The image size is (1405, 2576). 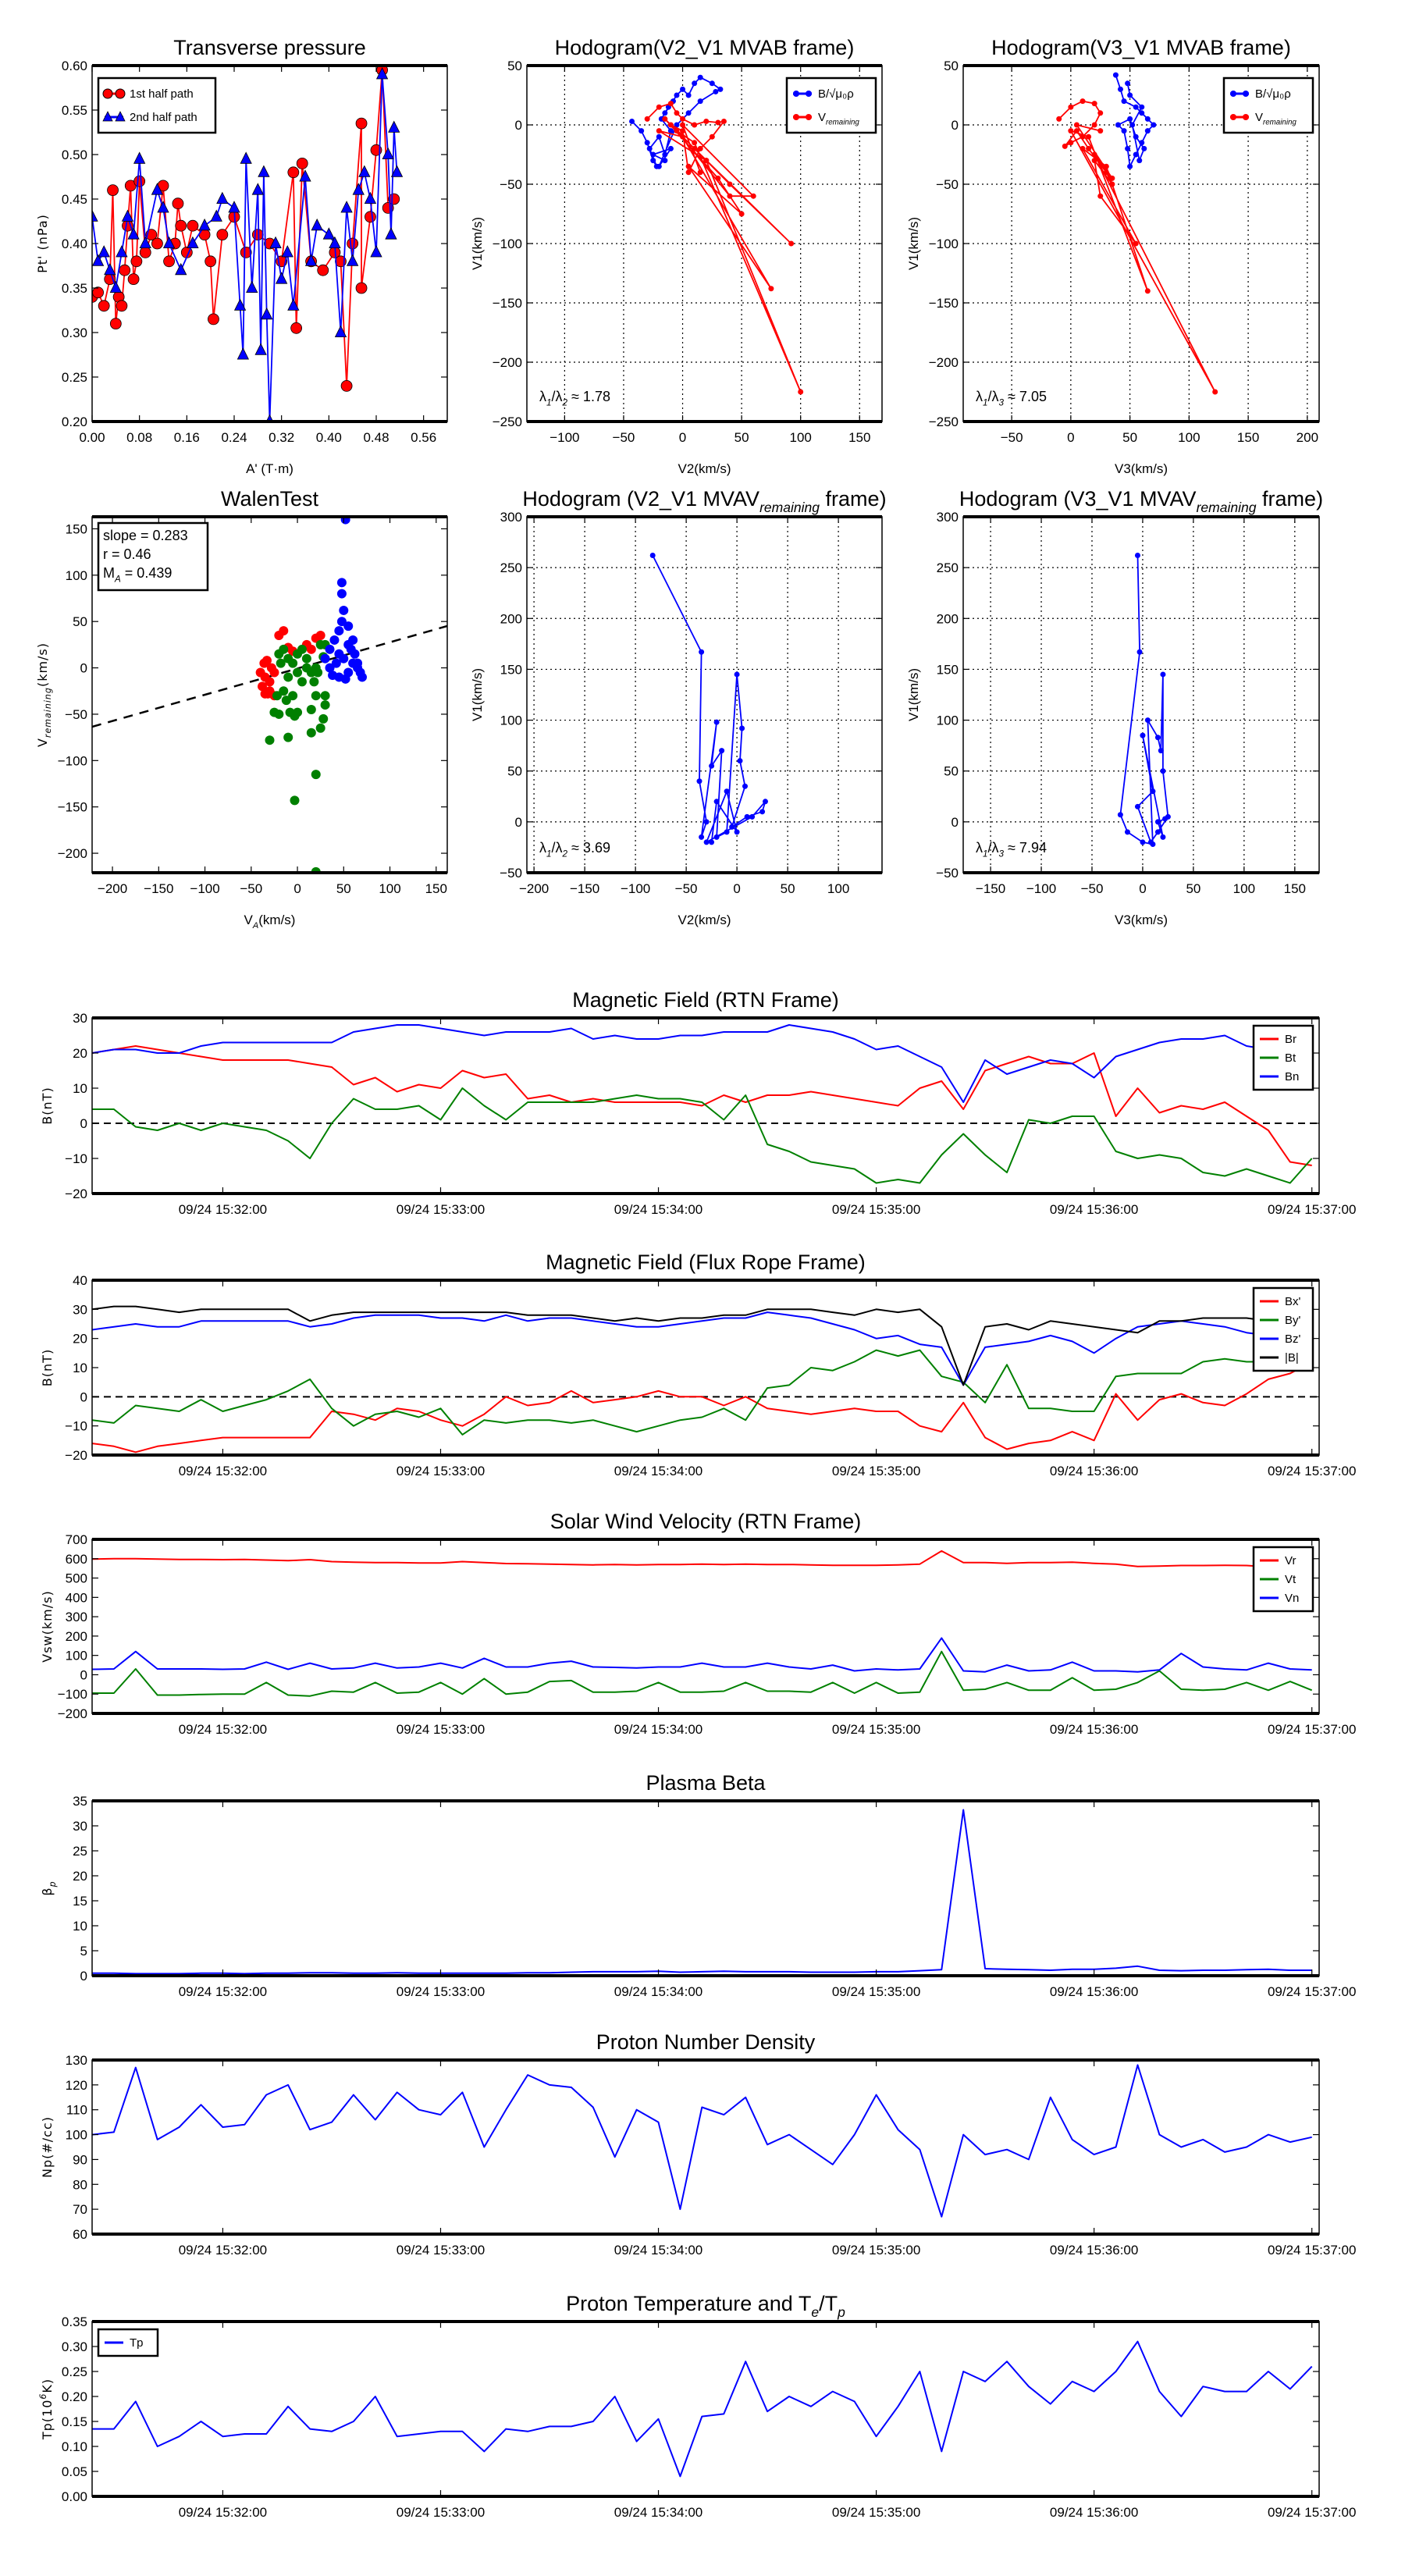 I want to click on x-tick-label: 0.16, so click(x=187, y=437).